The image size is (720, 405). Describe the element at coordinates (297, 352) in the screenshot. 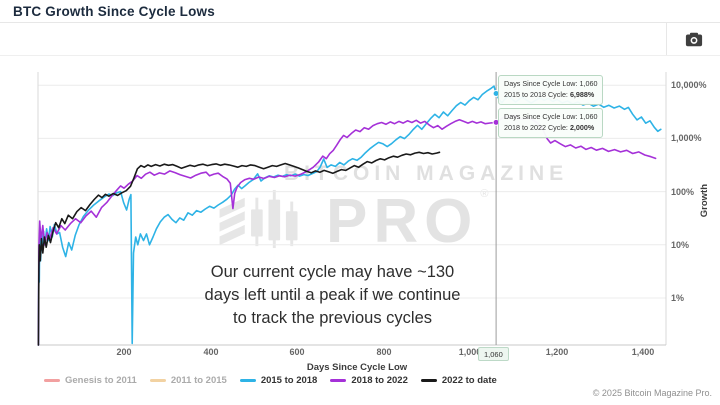

I see `x-tick-label: 600` at that location.